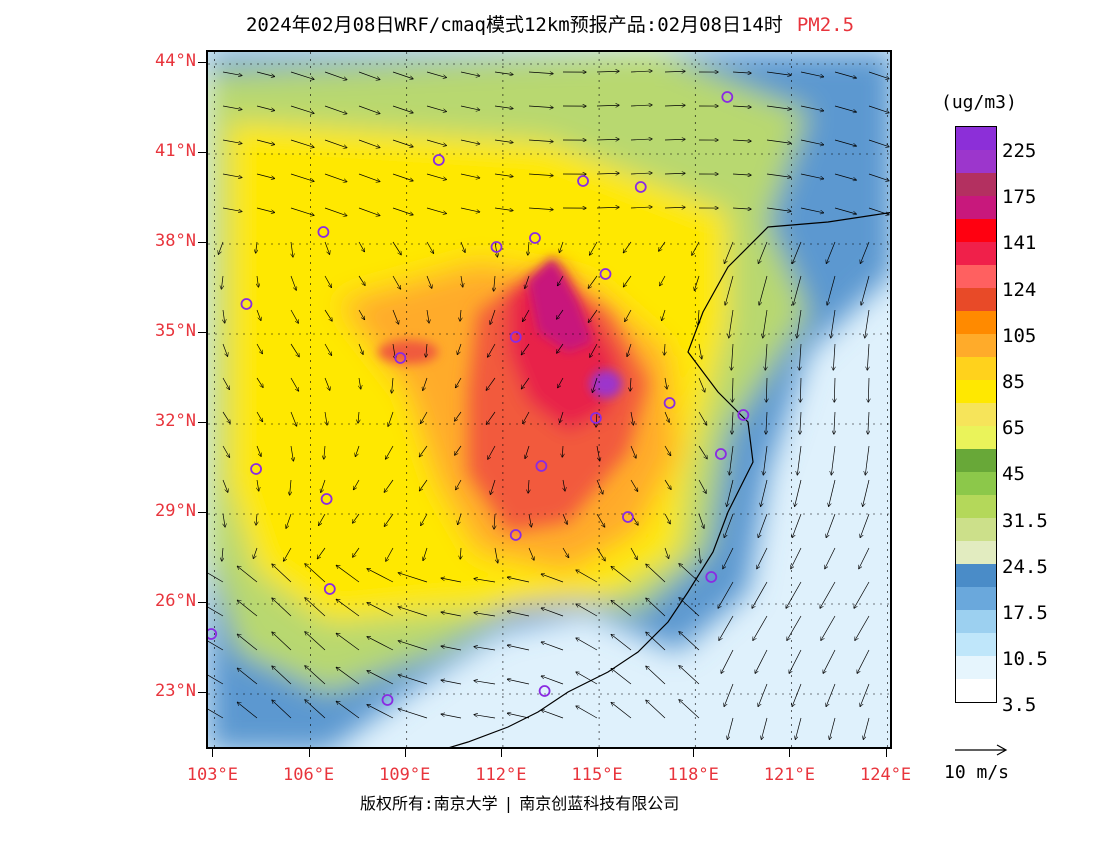 The image size is (1100, 850). I want to click on legend-label: 105, so click(1019, 335).